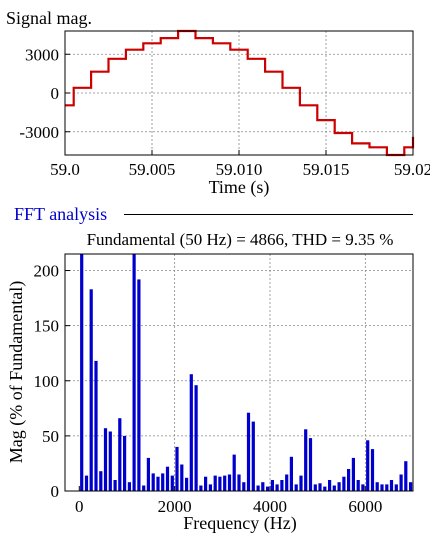  Describe the element at coordinates (44, 93) in the screenshot. I see `signal-y-ticks: 3000 0 -3000` at that location.